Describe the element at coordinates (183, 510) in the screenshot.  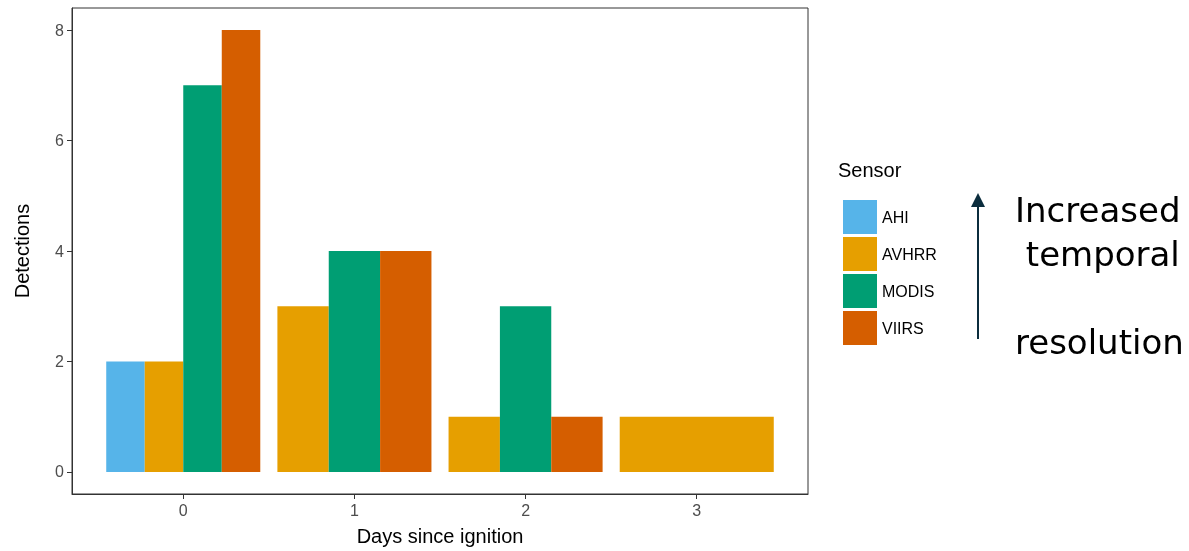
I see `x-tick-label: 0` at that location.